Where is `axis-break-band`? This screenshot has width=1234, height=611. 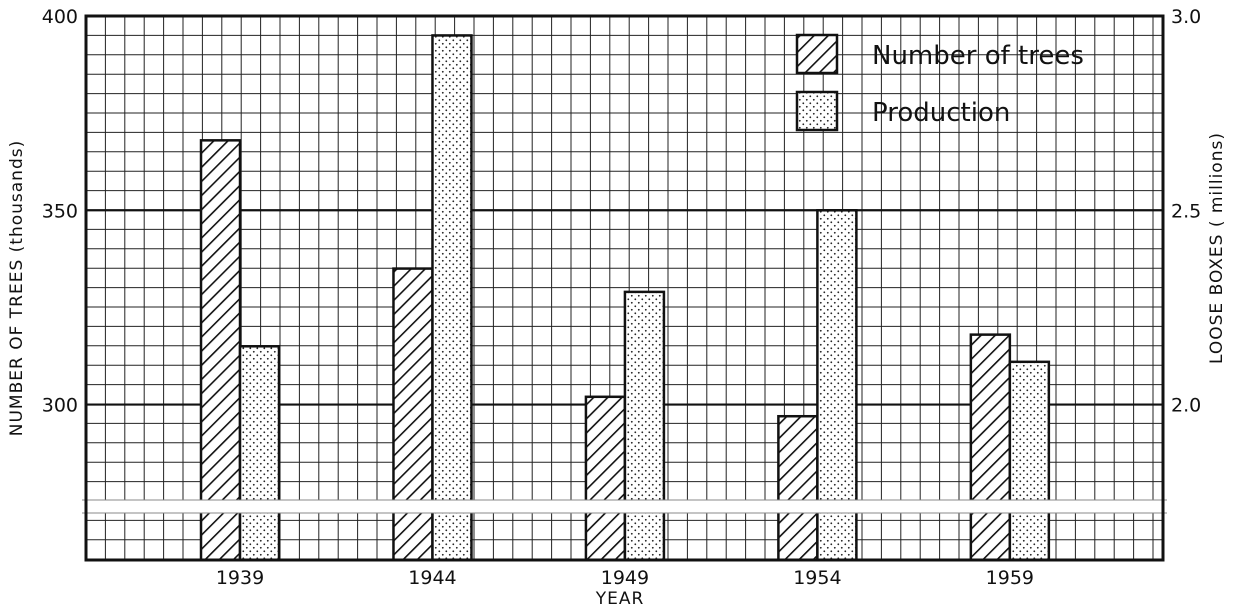
axis-break-band is located at coordinates (624, 506).